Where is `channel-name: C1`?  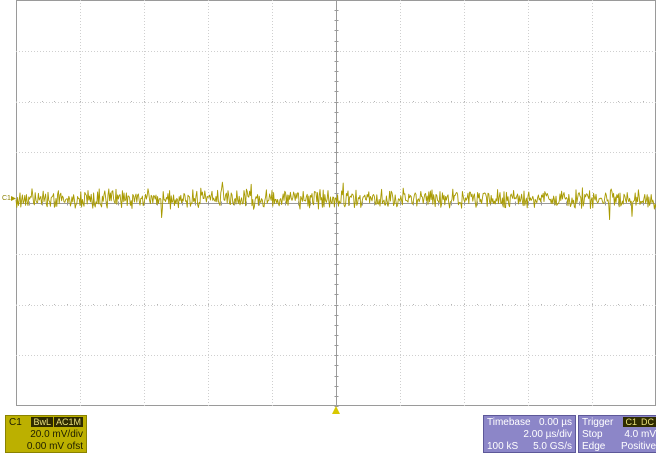 channel-name: C1 is located at coordinates (15, 422).